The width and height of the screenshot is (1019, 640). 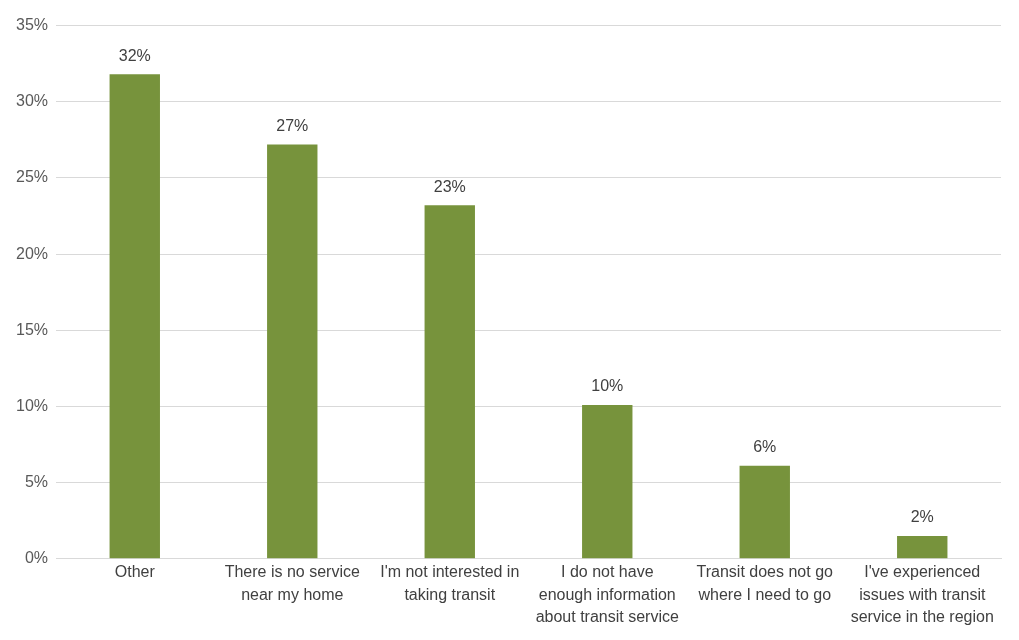 I want to click on data-label: 32%, so click(x=134, y=55).